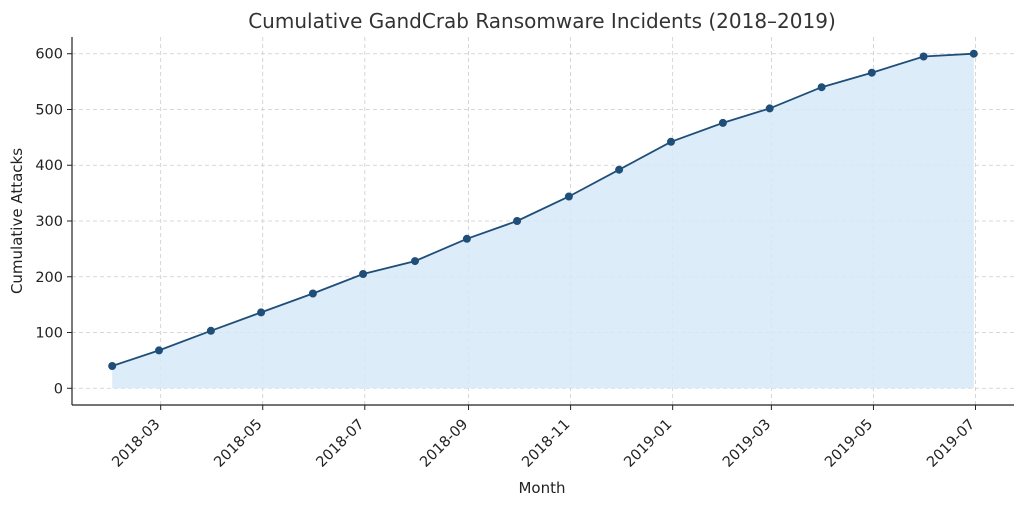  I want to click on y-tick-labels: 0 100 200 300 400 500 600, so click(49, 222).